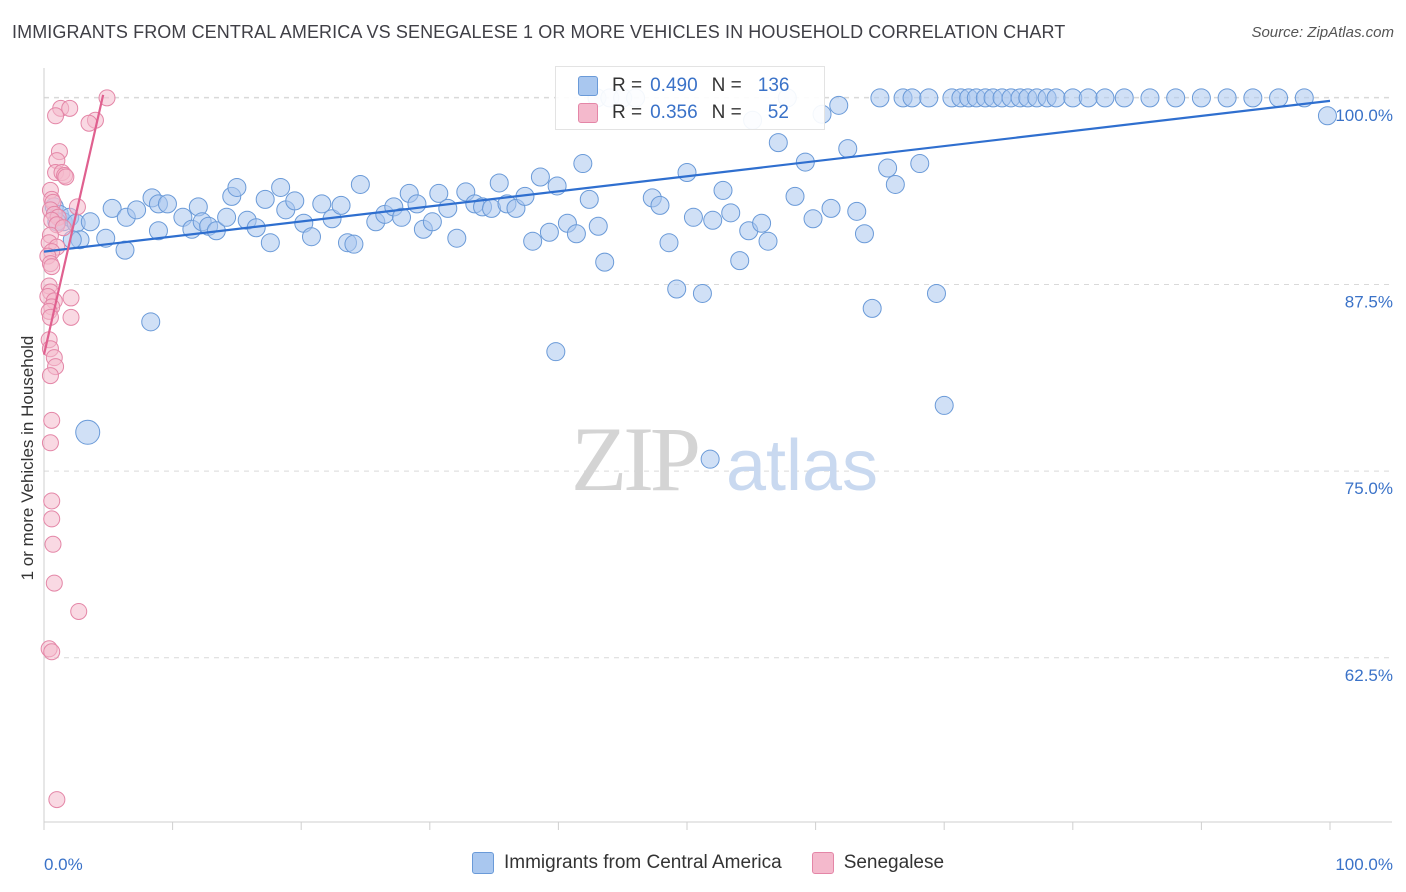  I want to click on legend-label: Senegalese, so click(894, 862).